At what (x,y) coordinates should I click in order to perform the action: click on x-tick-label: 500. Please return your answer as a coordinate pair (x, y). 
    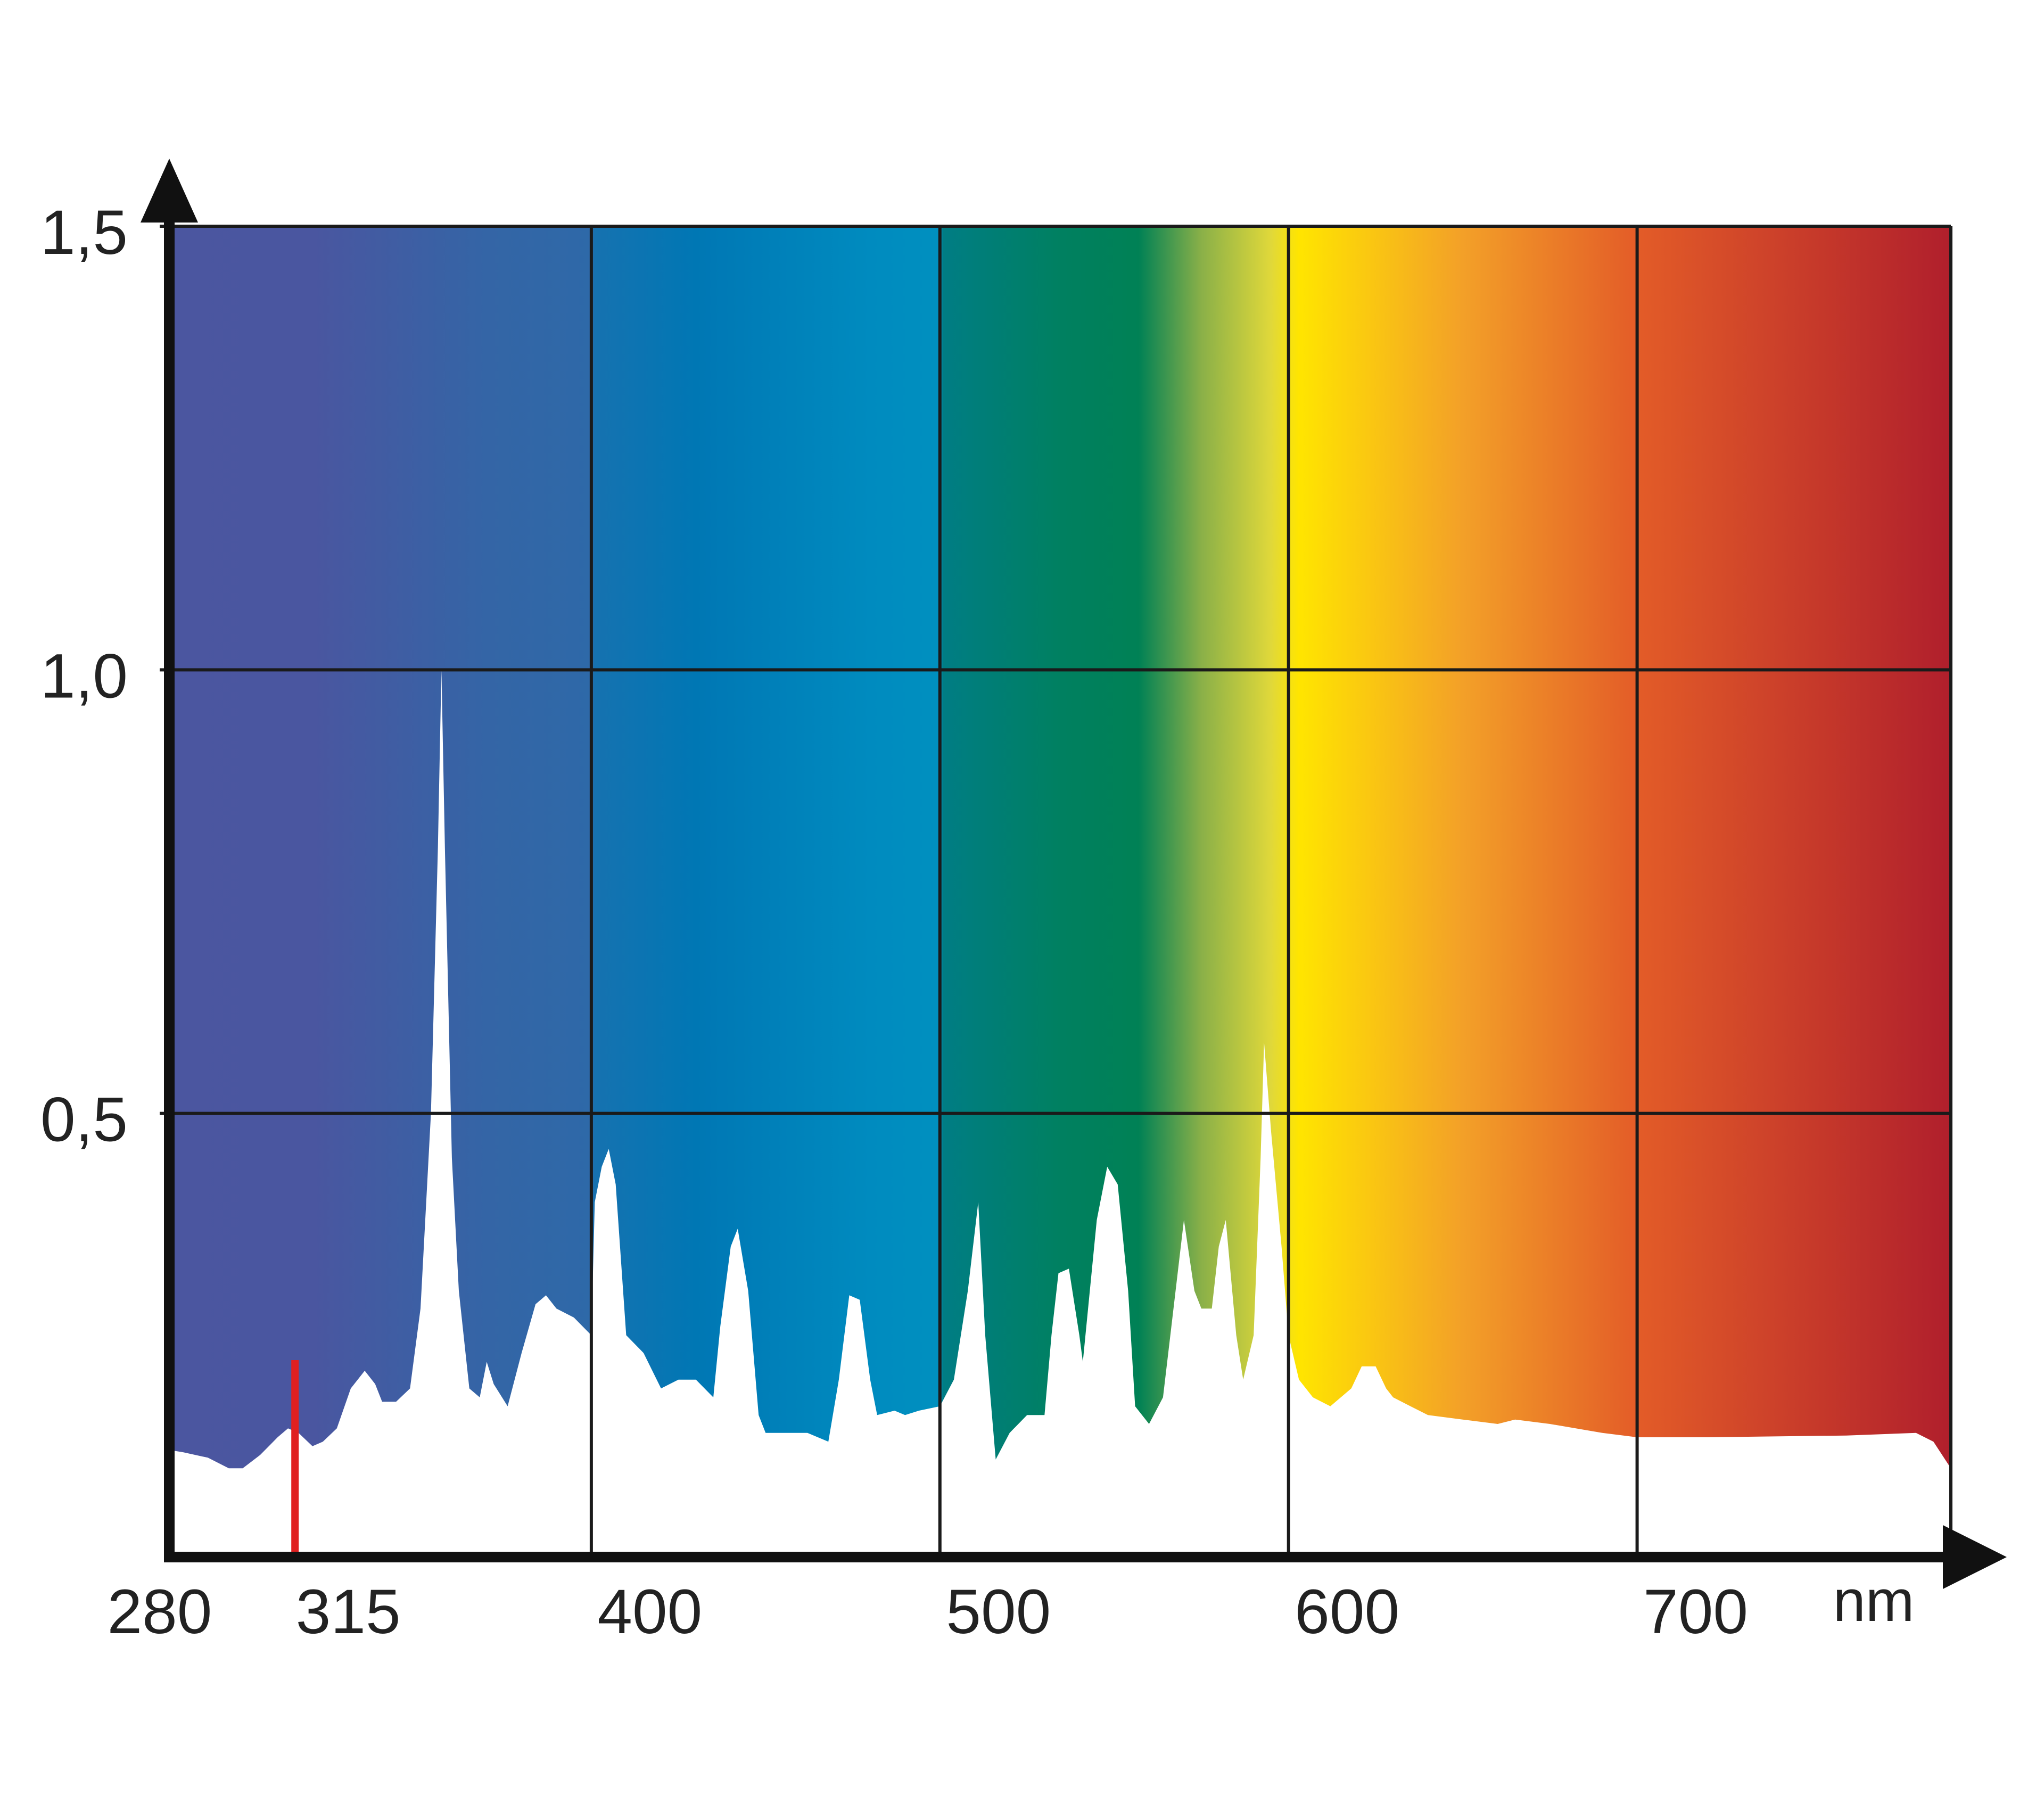
    Looking at the image, I should click on (998, 1612).